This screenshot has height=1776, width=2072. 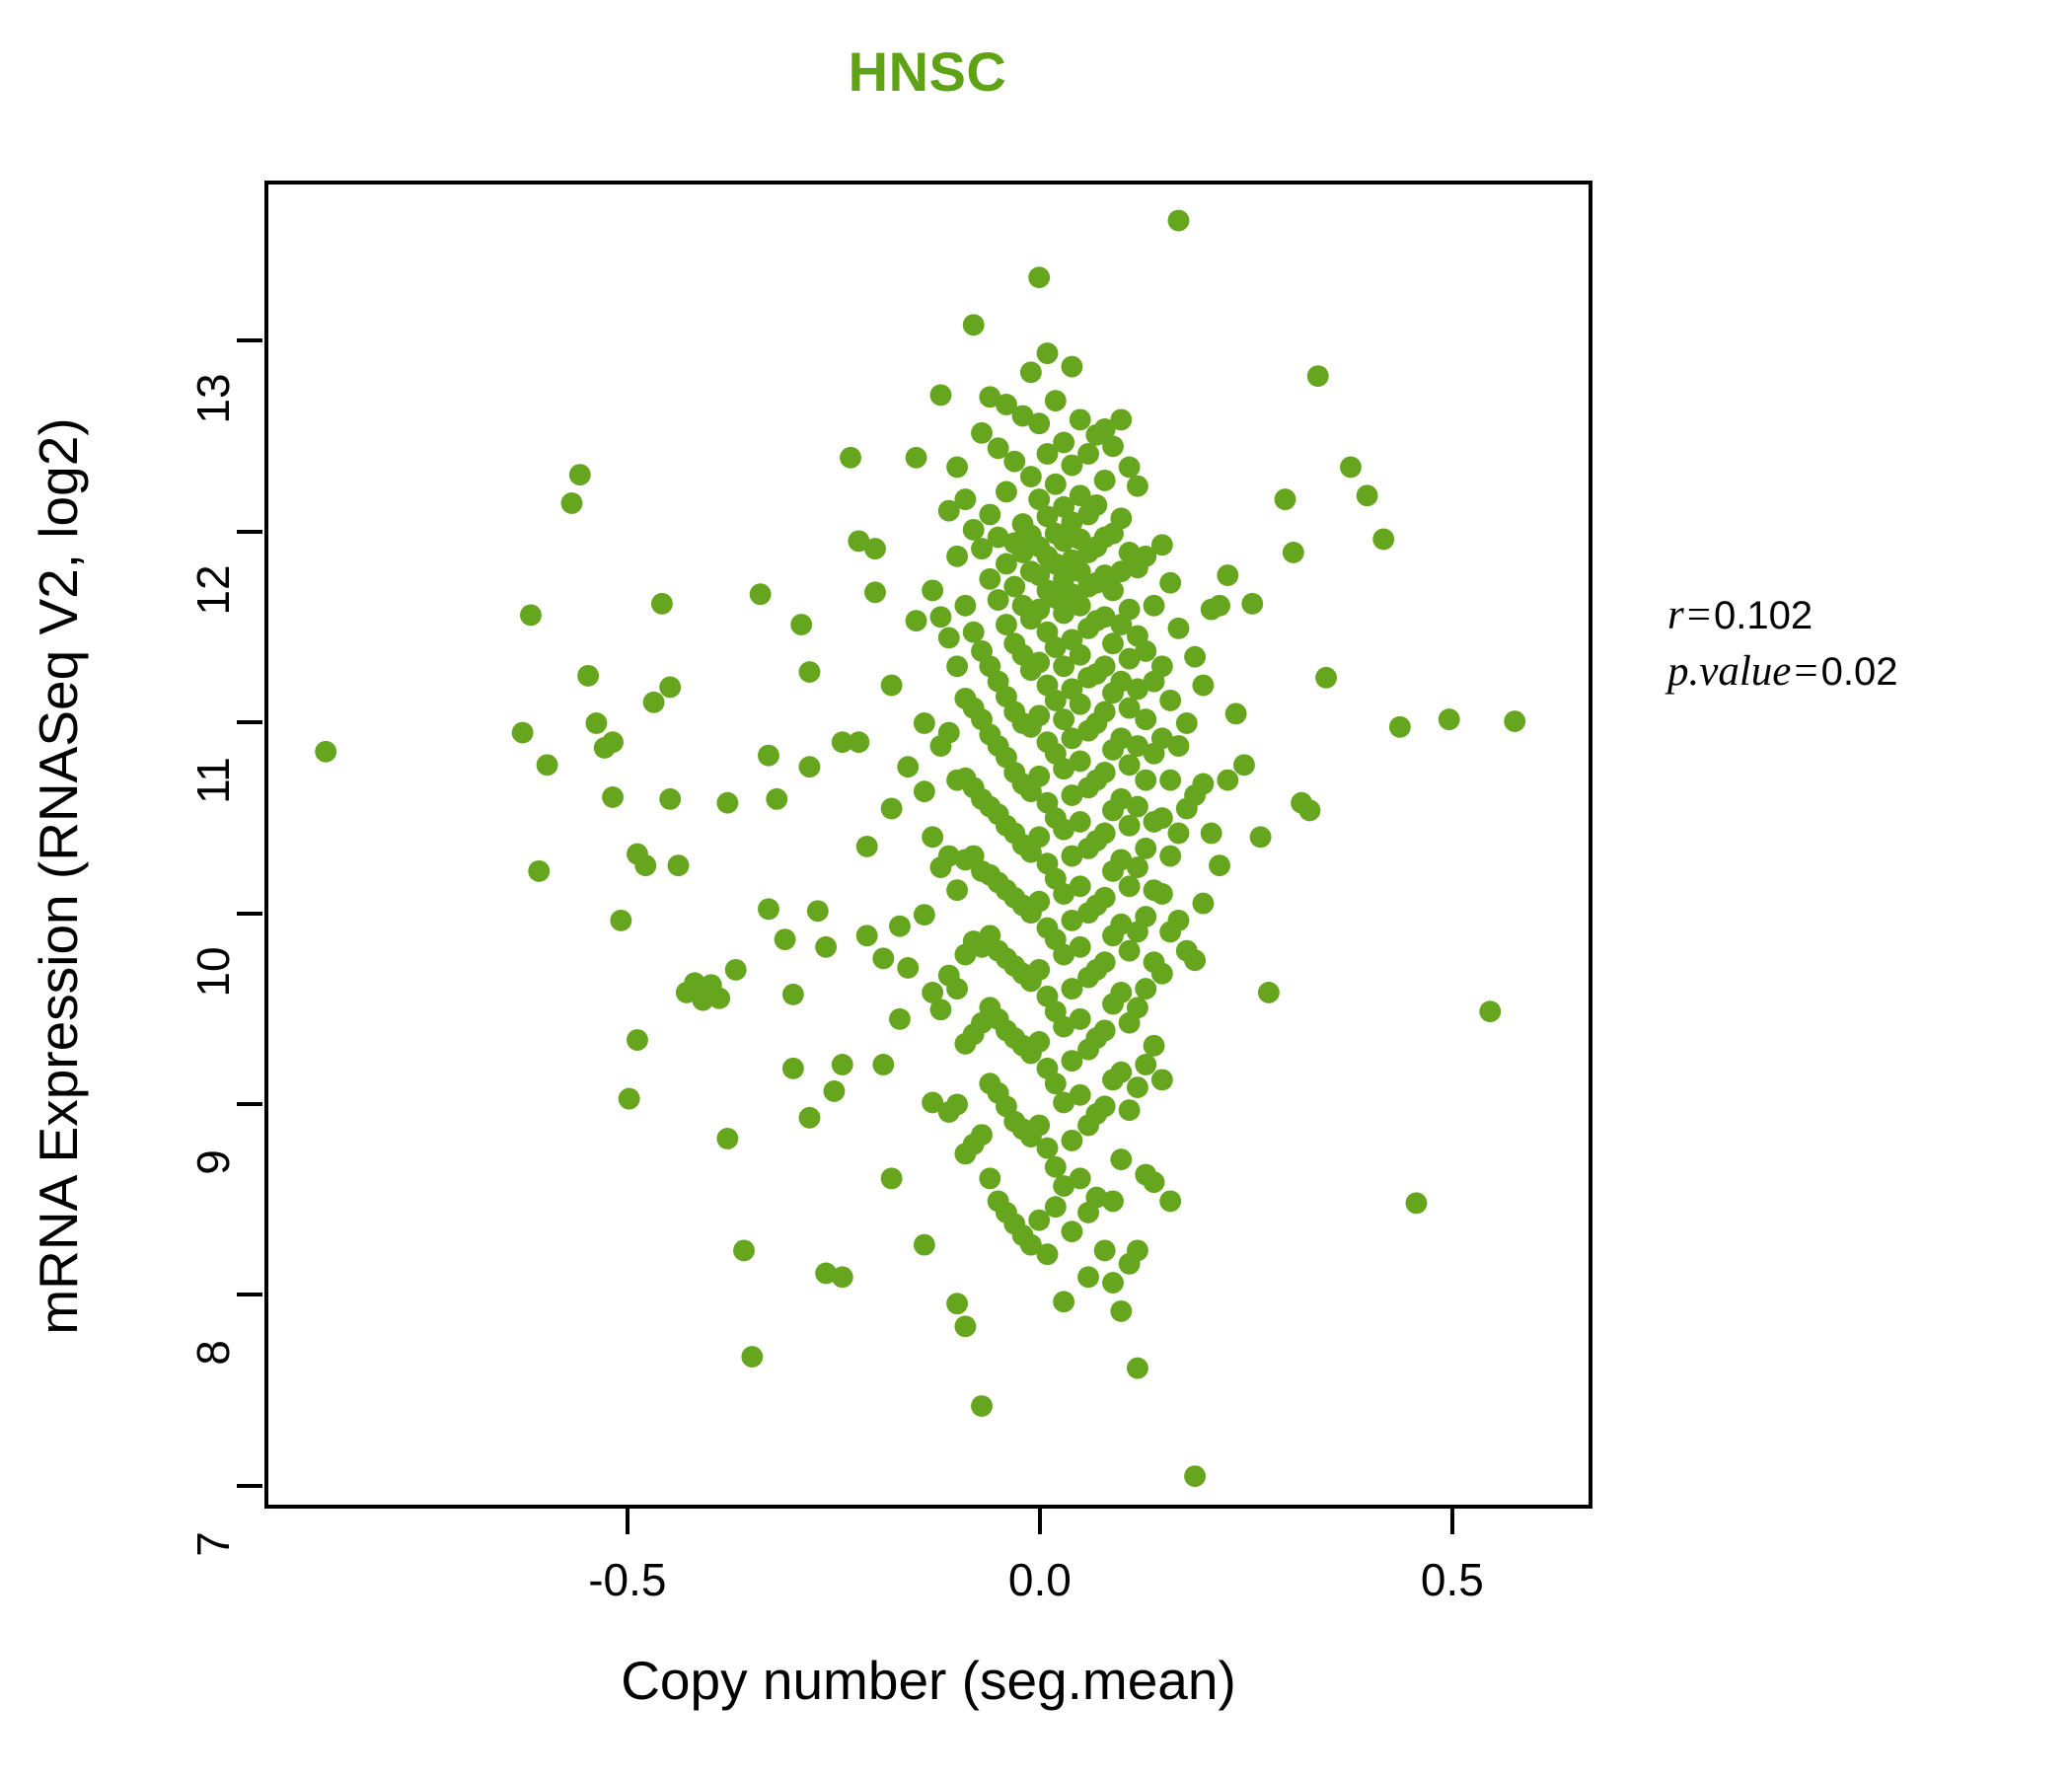 What do you see at coordinates (1676, 615) in the screenshot?
I see `correlation-symbol: r` at bounding box center [1676, 615].